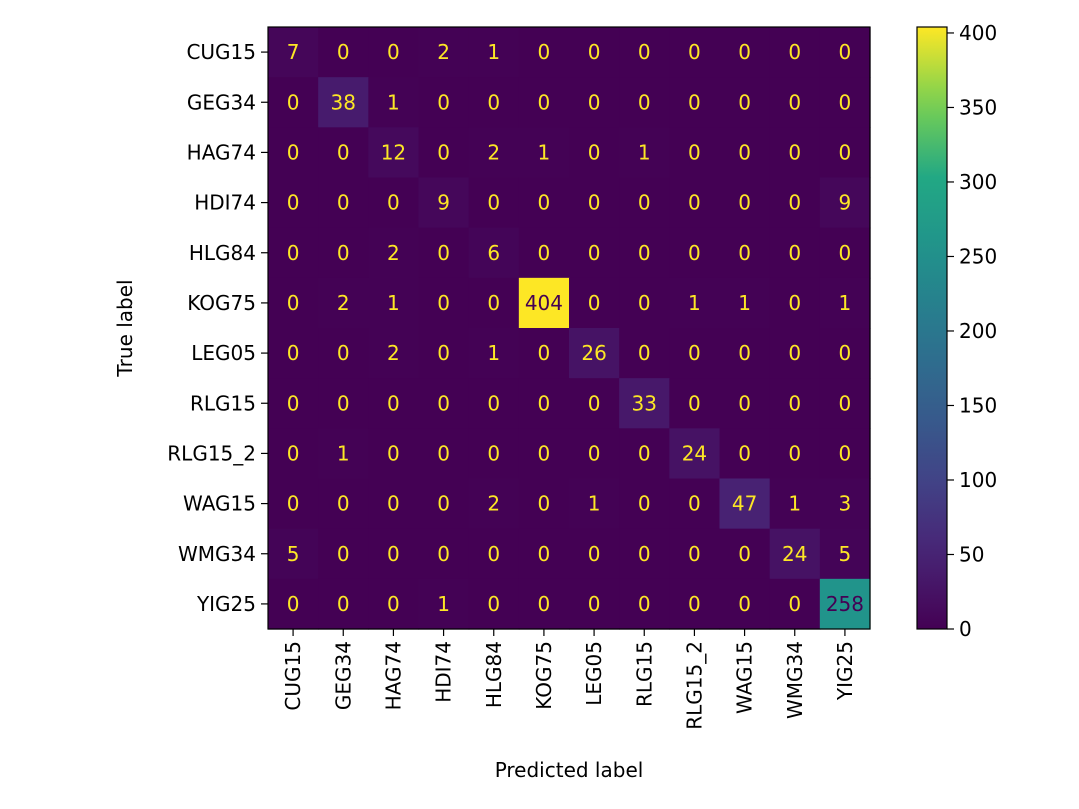 The height and width of the screenshot is (809, 1079). What do you see at coordinates (965, 629) in the screenshot?
I see `colorbar-tick-label: 0` at bounding box center [965, 629].